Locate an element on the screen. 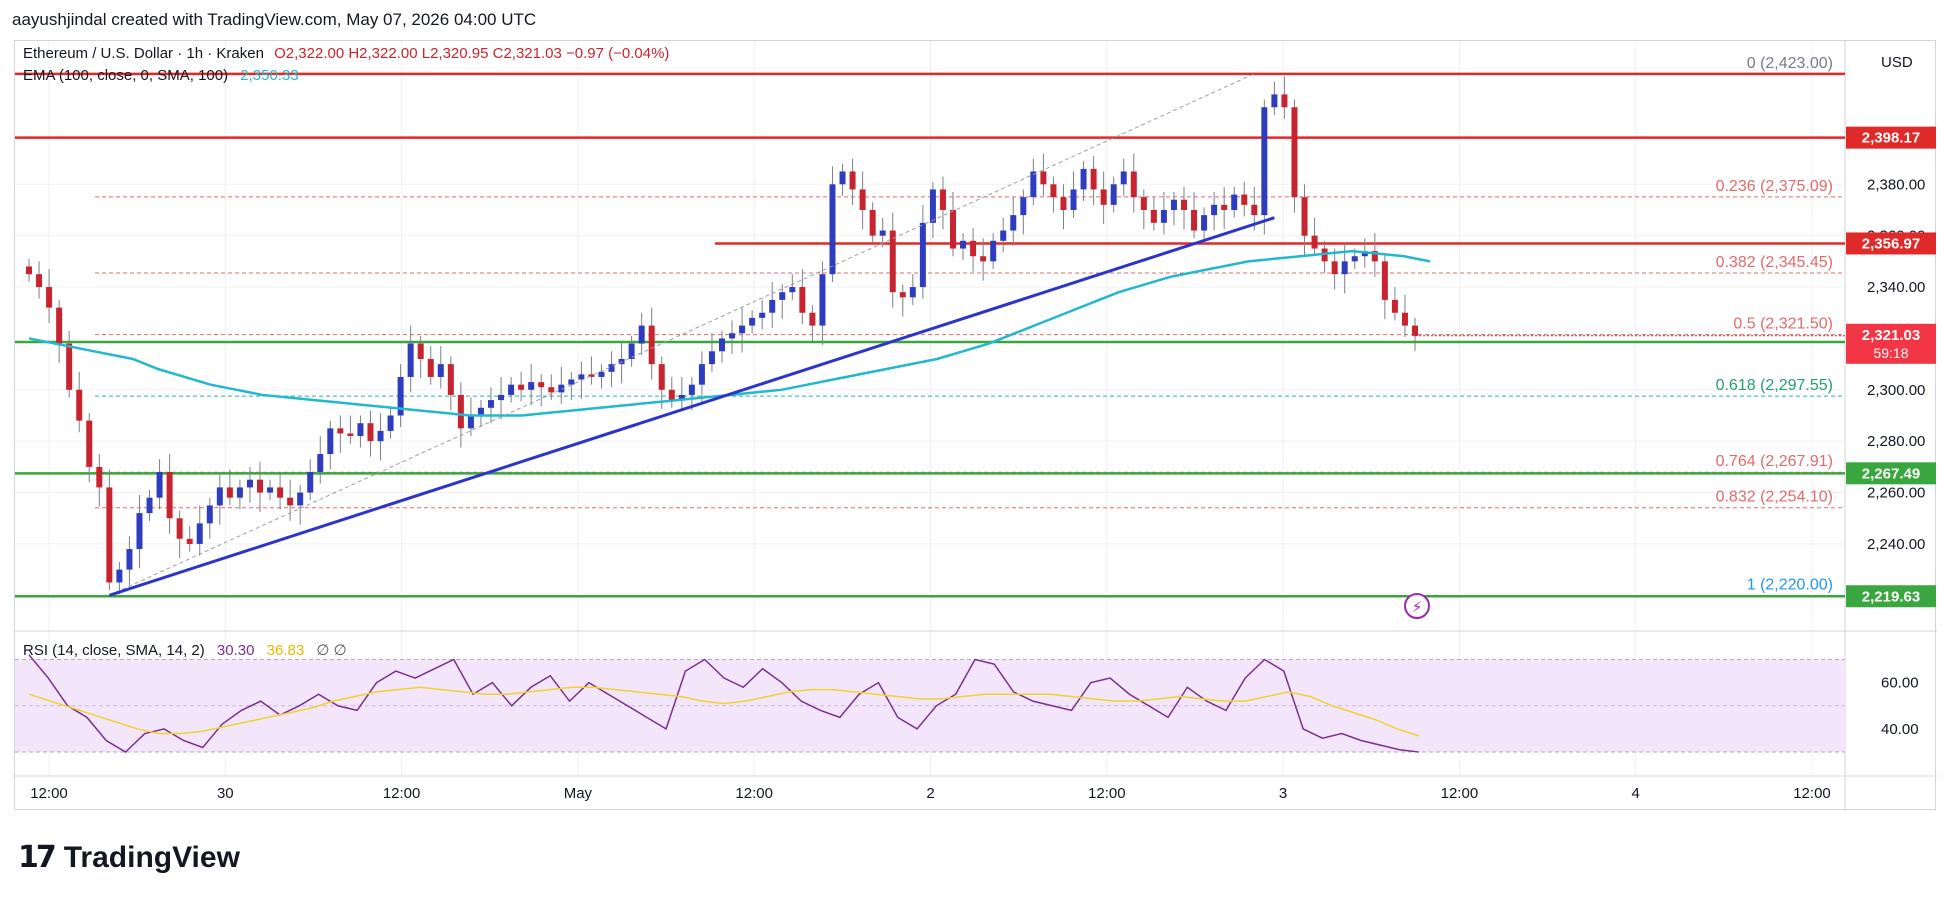  fib-level-label: 0.832 (2,254.10) is located at coordinates (1774, 497).